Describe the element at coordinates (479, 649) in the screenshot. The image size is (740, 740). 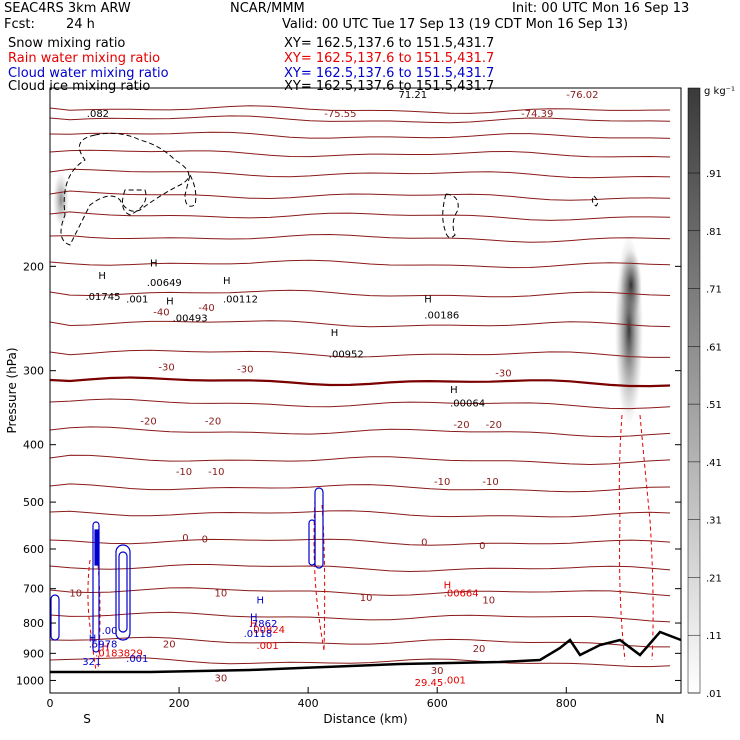
I see `isotherm-label: 20` at that location.